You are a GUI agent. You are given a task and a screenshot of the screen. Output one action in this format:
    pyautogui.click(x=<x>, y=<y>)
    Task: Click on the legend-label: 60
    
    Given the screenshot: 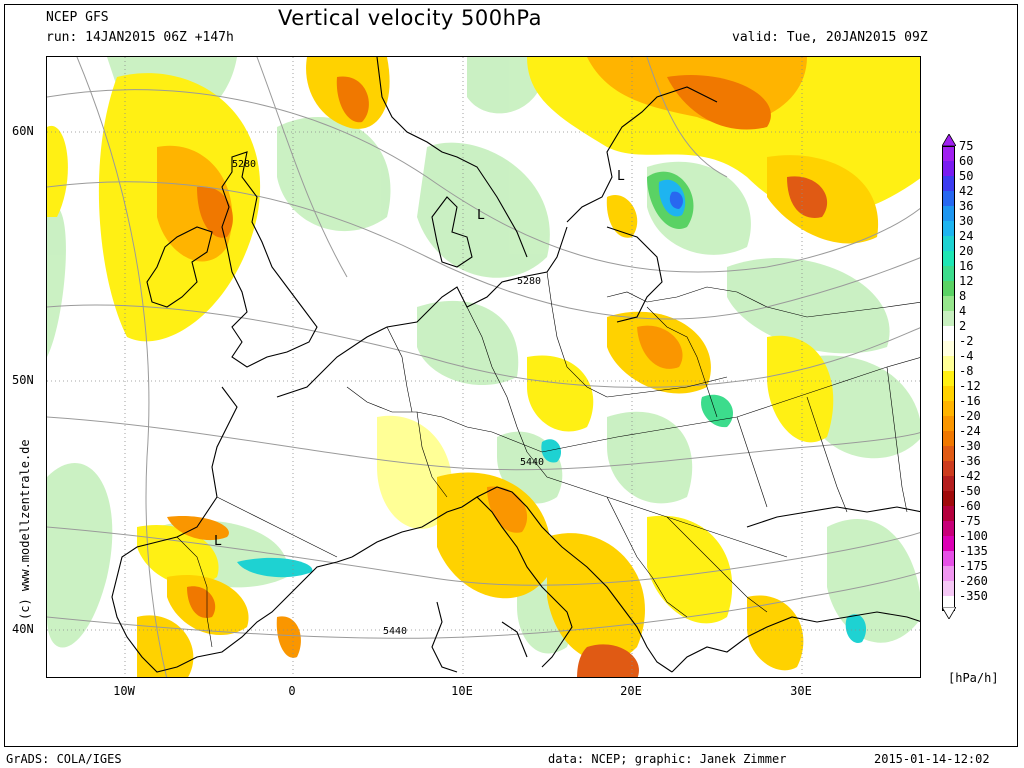 What is the action you would take?
    pyautogui.click(x=966, y=161)
    